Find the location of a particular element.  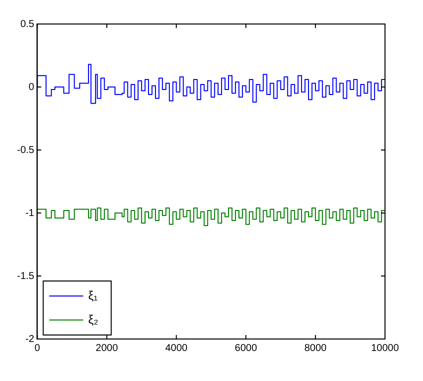

legend-label: ξ₂ is located at coordinates (93, 319).